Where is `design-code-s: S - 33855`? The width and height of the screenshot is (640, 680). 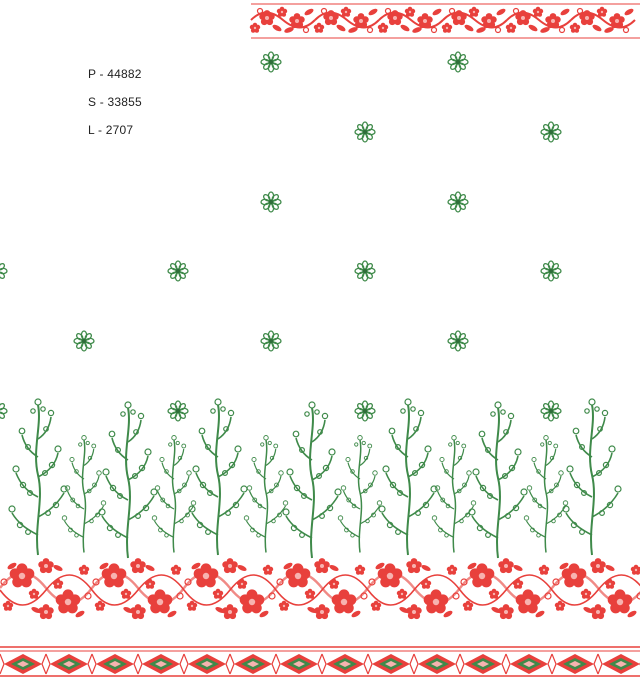 design-code-s: S - 33855 is located at coordinates (115, 102).